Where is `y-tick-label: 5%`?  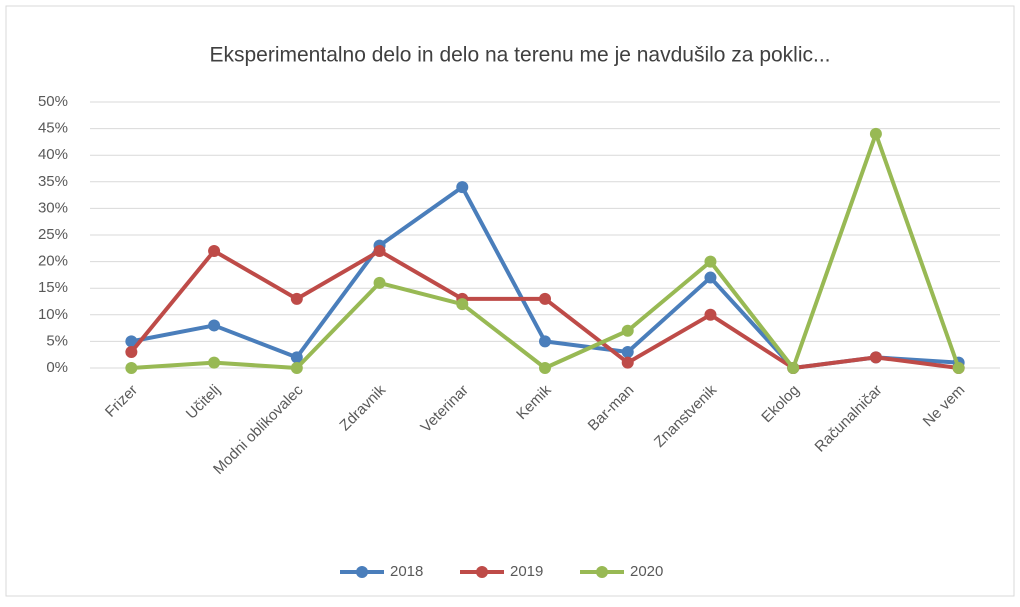 y-tick-label: 5% is located at coordinates (57, 340).